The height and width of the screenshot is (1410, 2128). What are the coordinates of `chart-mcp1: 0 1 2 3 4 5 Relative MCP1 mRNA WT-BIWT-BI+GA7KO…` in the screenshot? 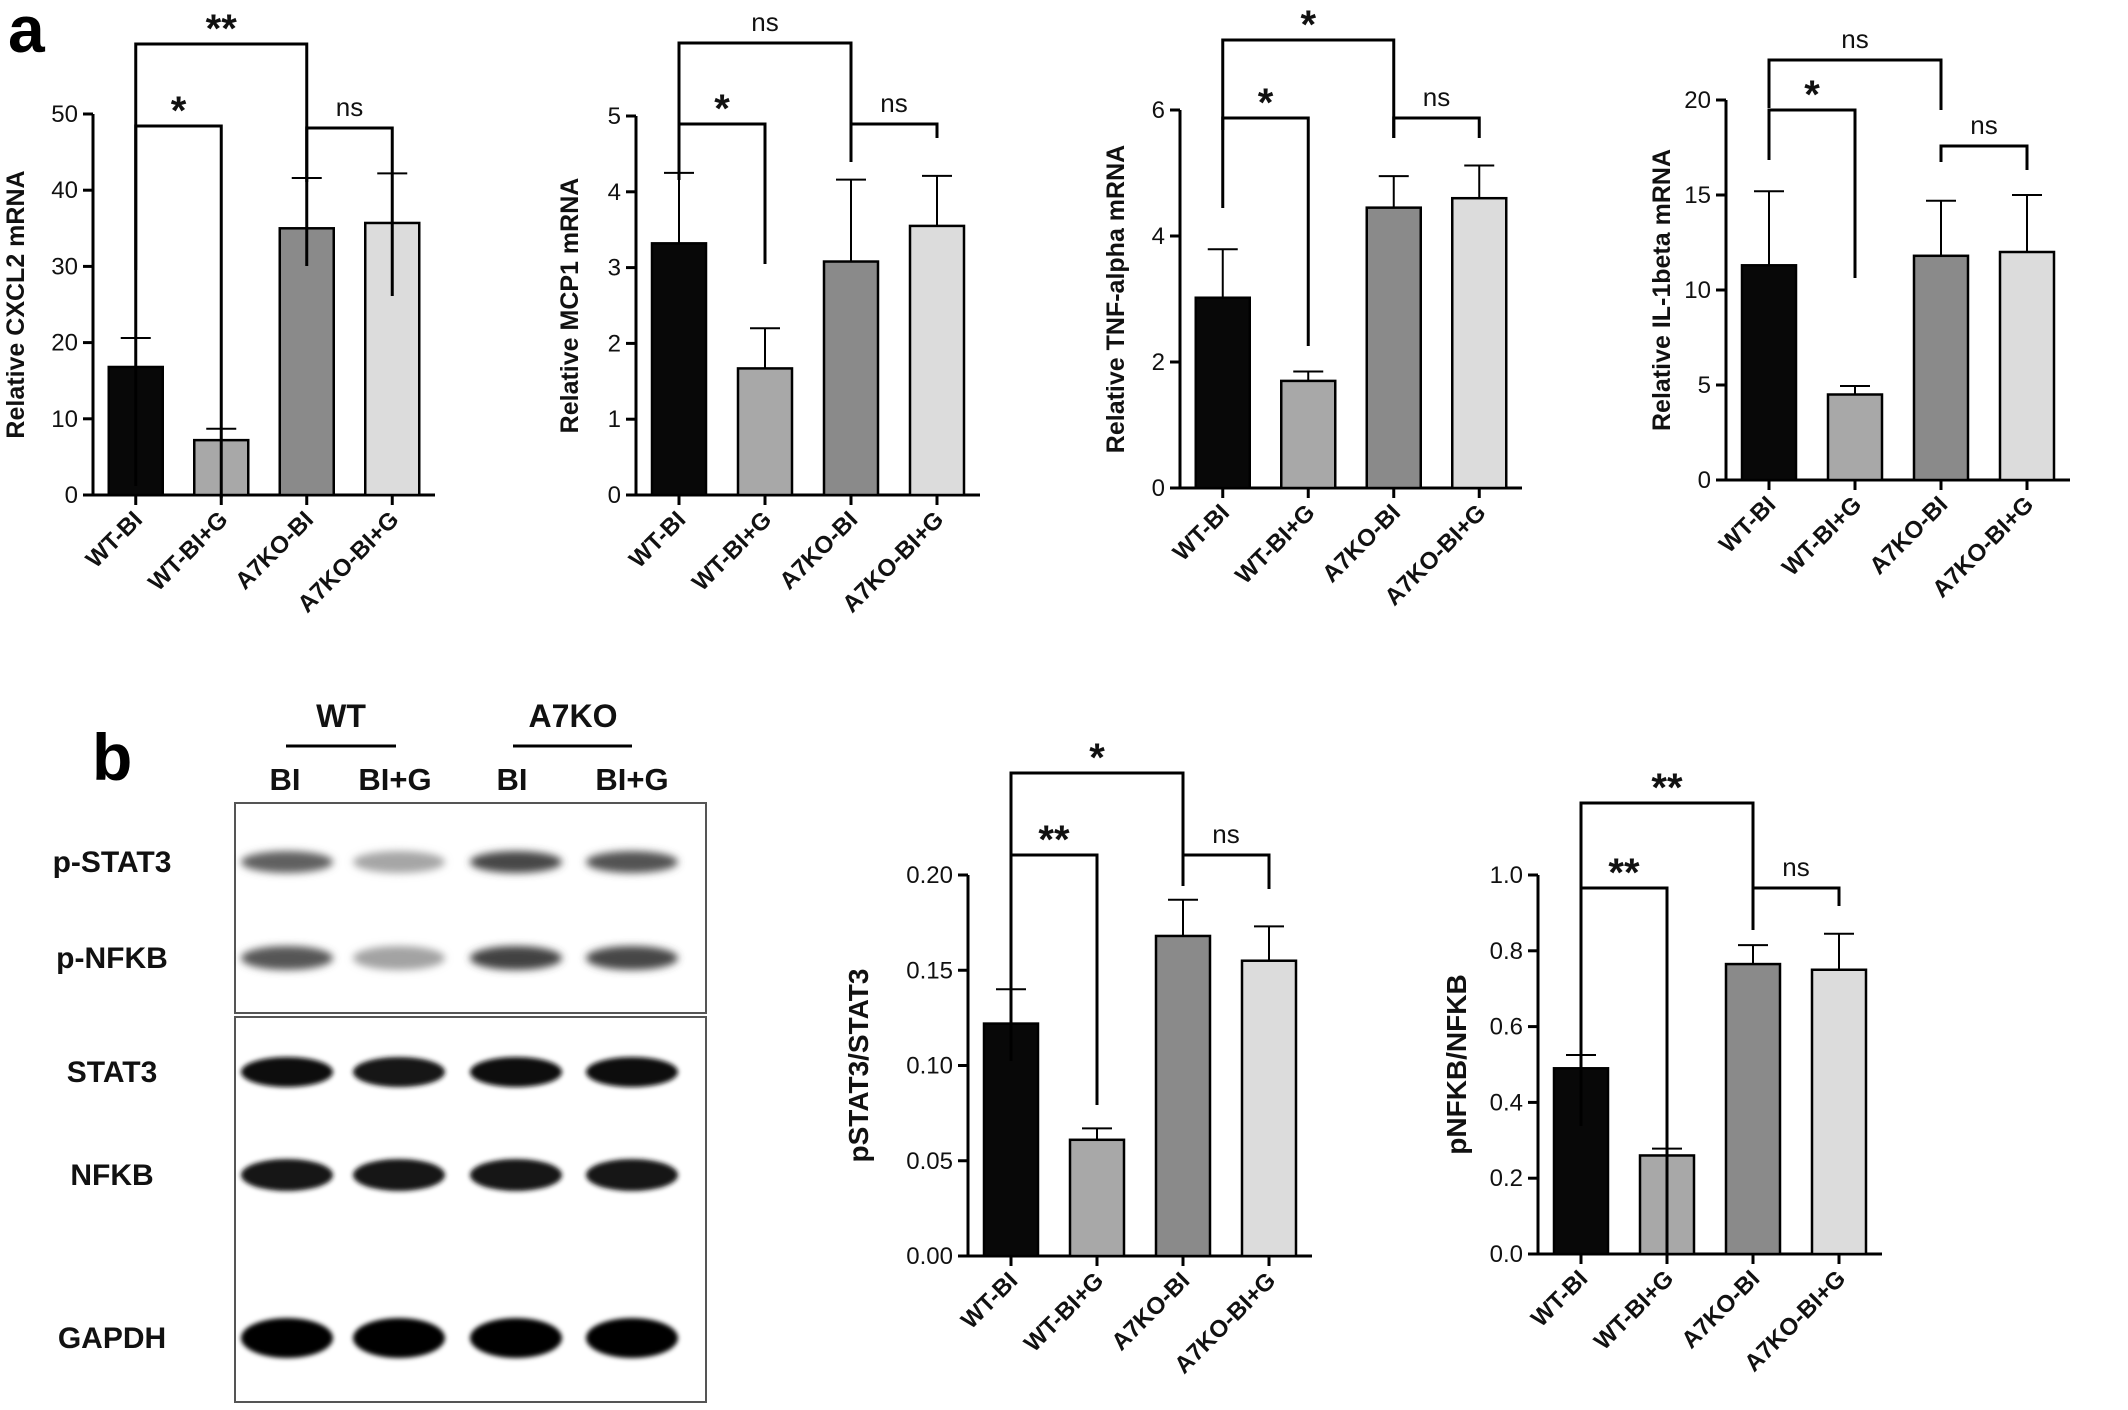 It's located at (768, 312).